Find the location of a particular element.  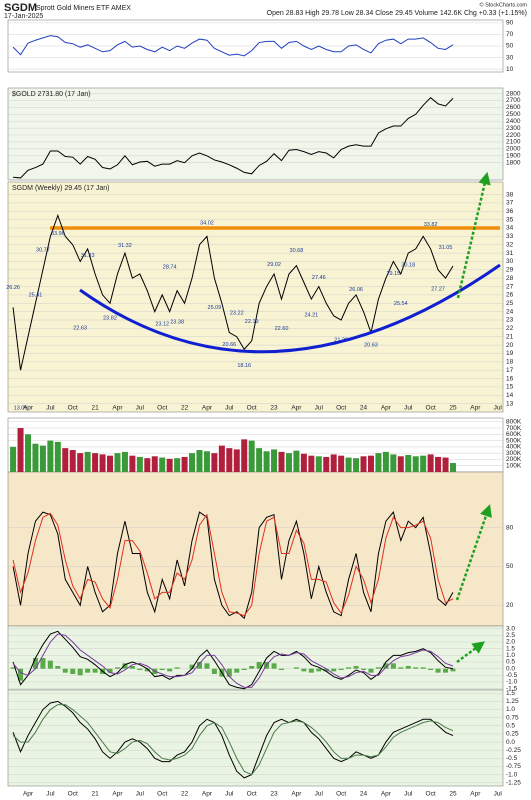

price-label: 29.02 is located at coordinates (274, 265).